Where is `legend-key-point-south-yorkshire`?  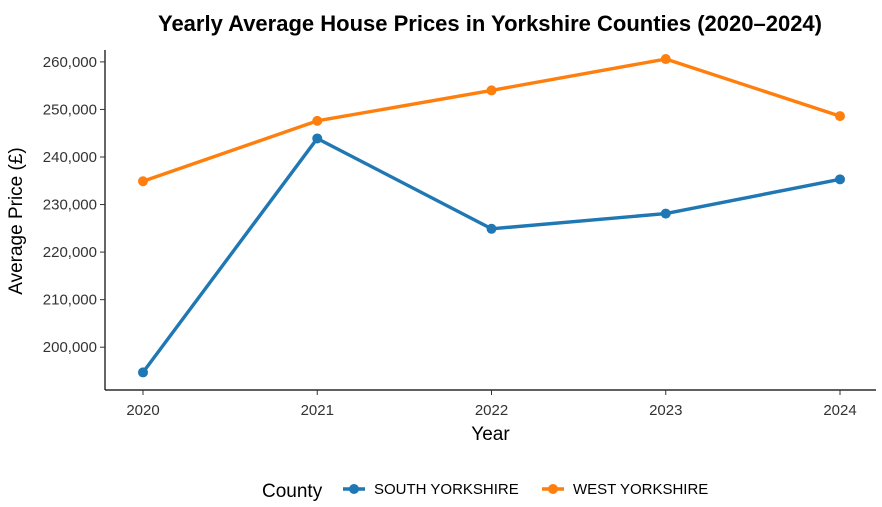
legend-key-point-south-yorkshire is located at coordinates (354, 489).